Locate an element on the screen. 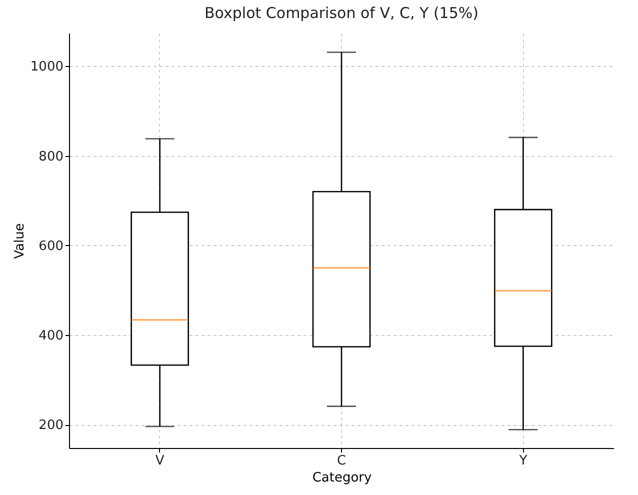  y-tick-label: 200 is located at coordinates (51, 426).